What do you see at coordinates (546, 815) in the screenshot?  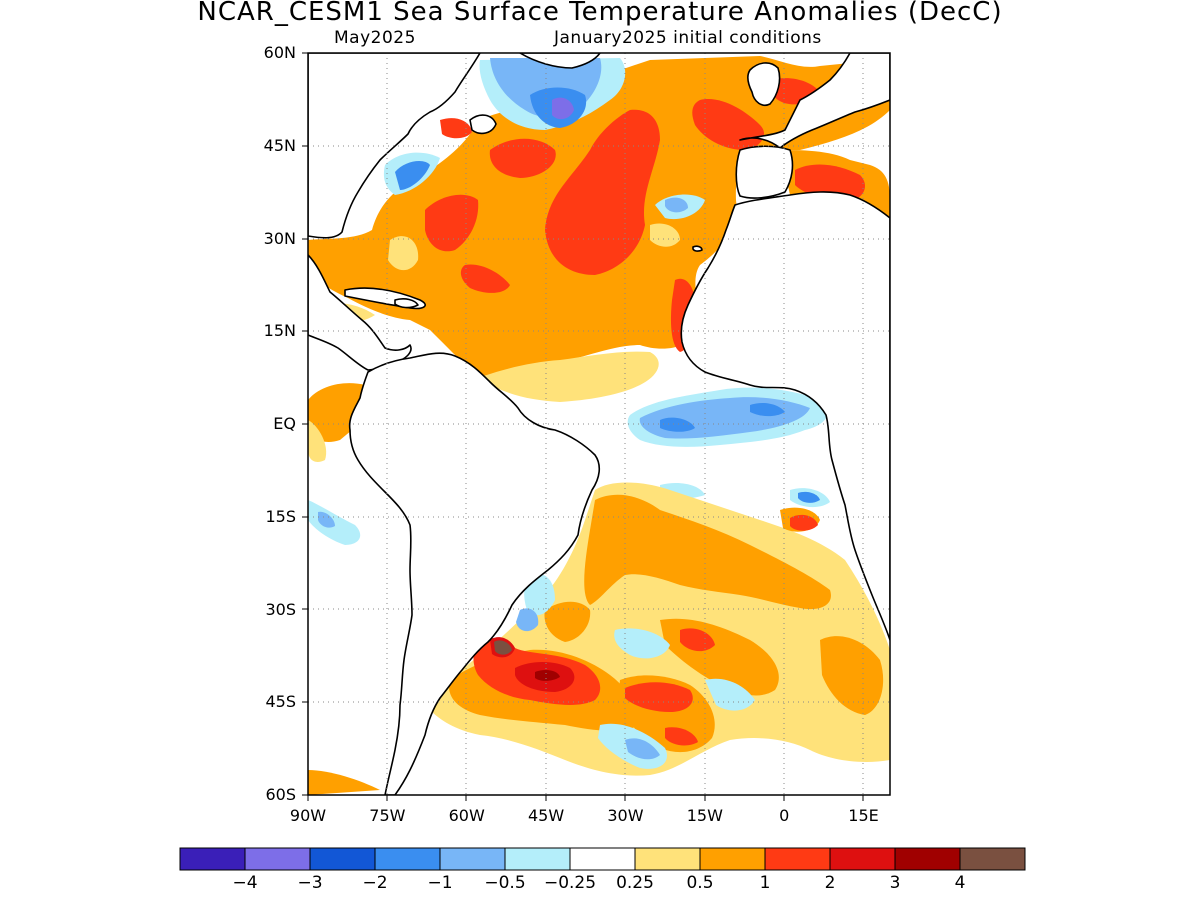 I see `lon-label: 45W` at bounding box center [546, 815].